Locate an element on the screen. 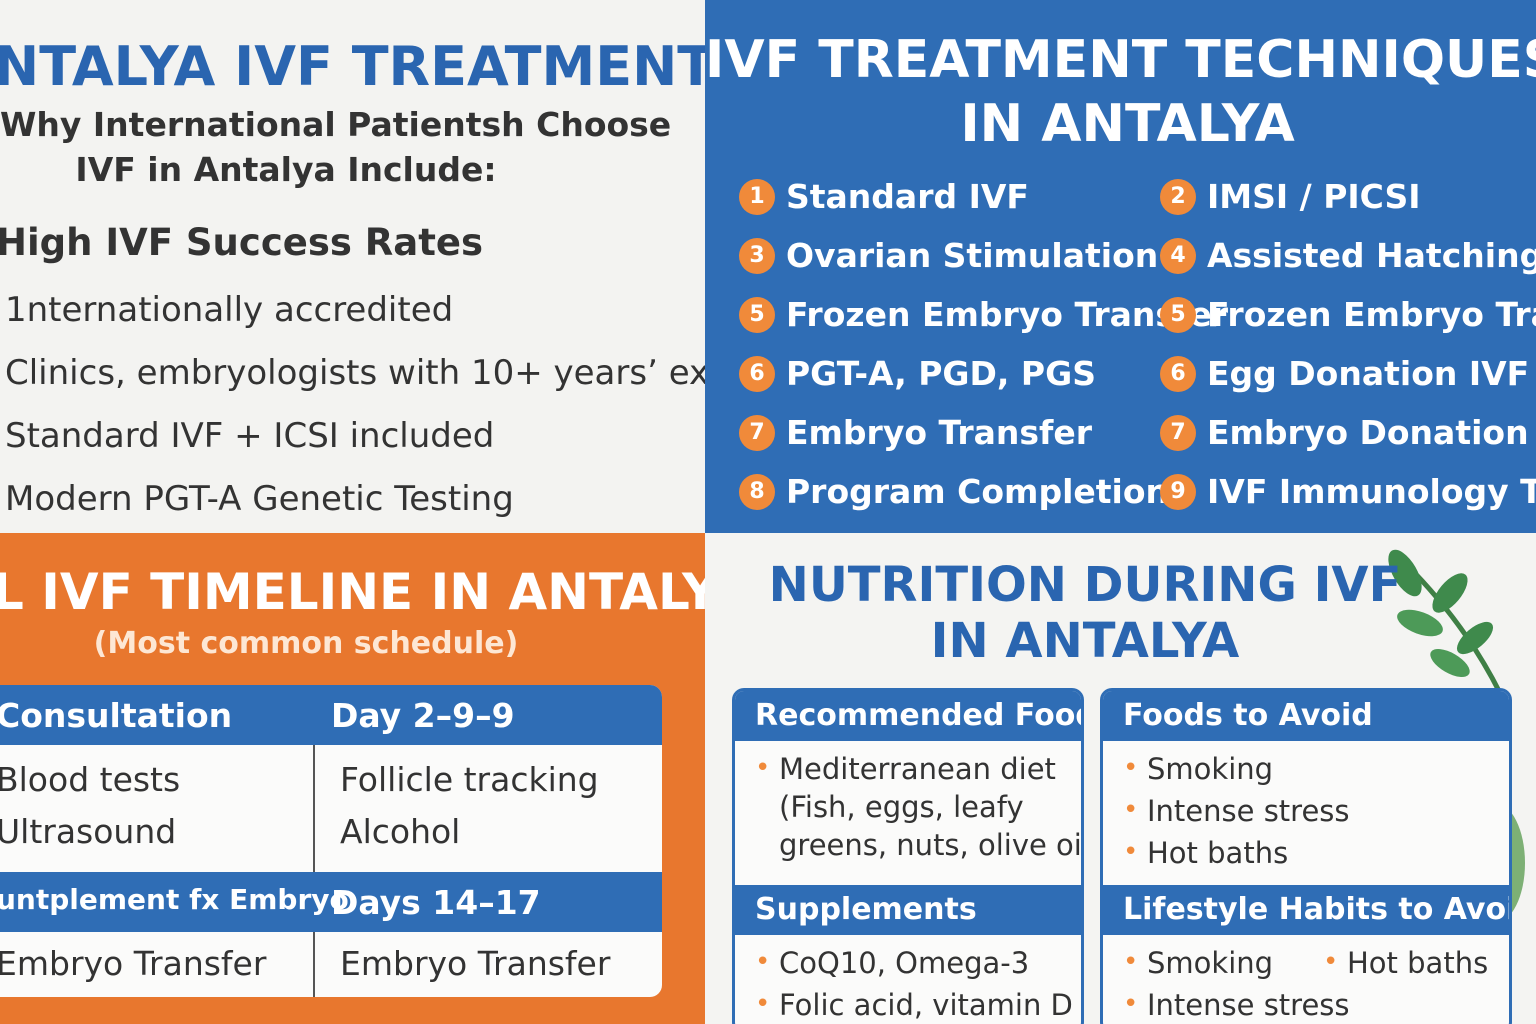  body-cell: Blood tests is located at coordinates (90, 779).